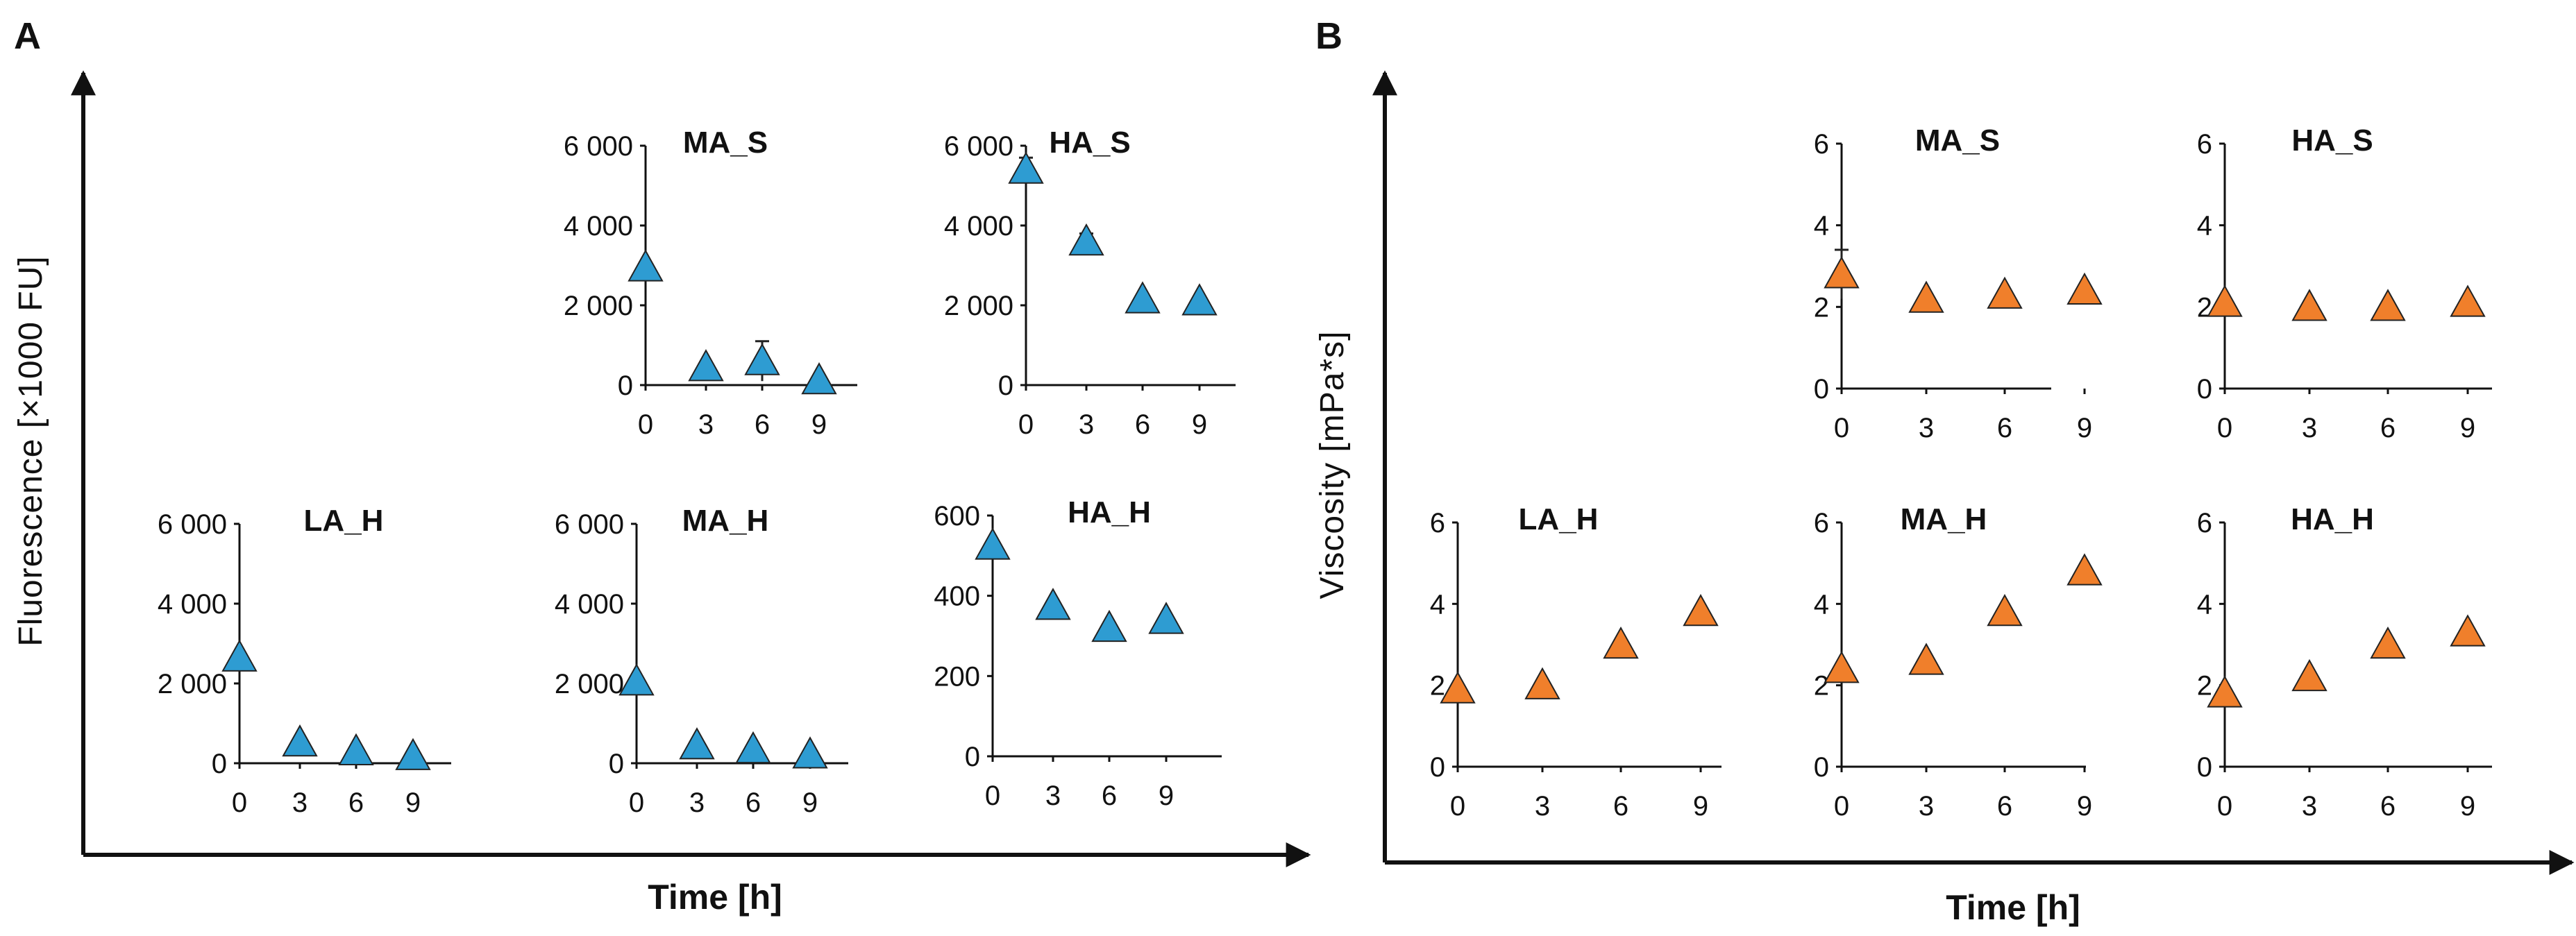  I want to click on panel-a-xlabel: Time [h], so click(715, 897).